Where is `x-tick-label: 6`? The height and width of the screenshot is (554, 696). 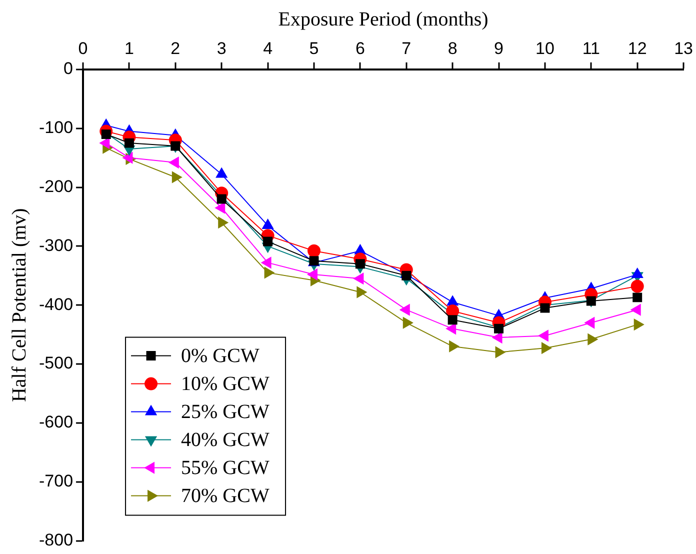
x-tick-label: 6 is located at coordinates (360, 48).